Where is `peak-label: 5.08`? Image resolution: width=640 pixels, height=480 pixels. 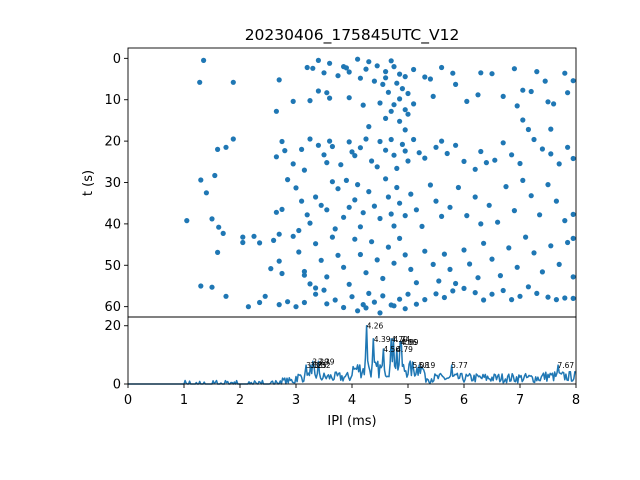
peak-label: 5.08 is located at coordinates (421, 365).